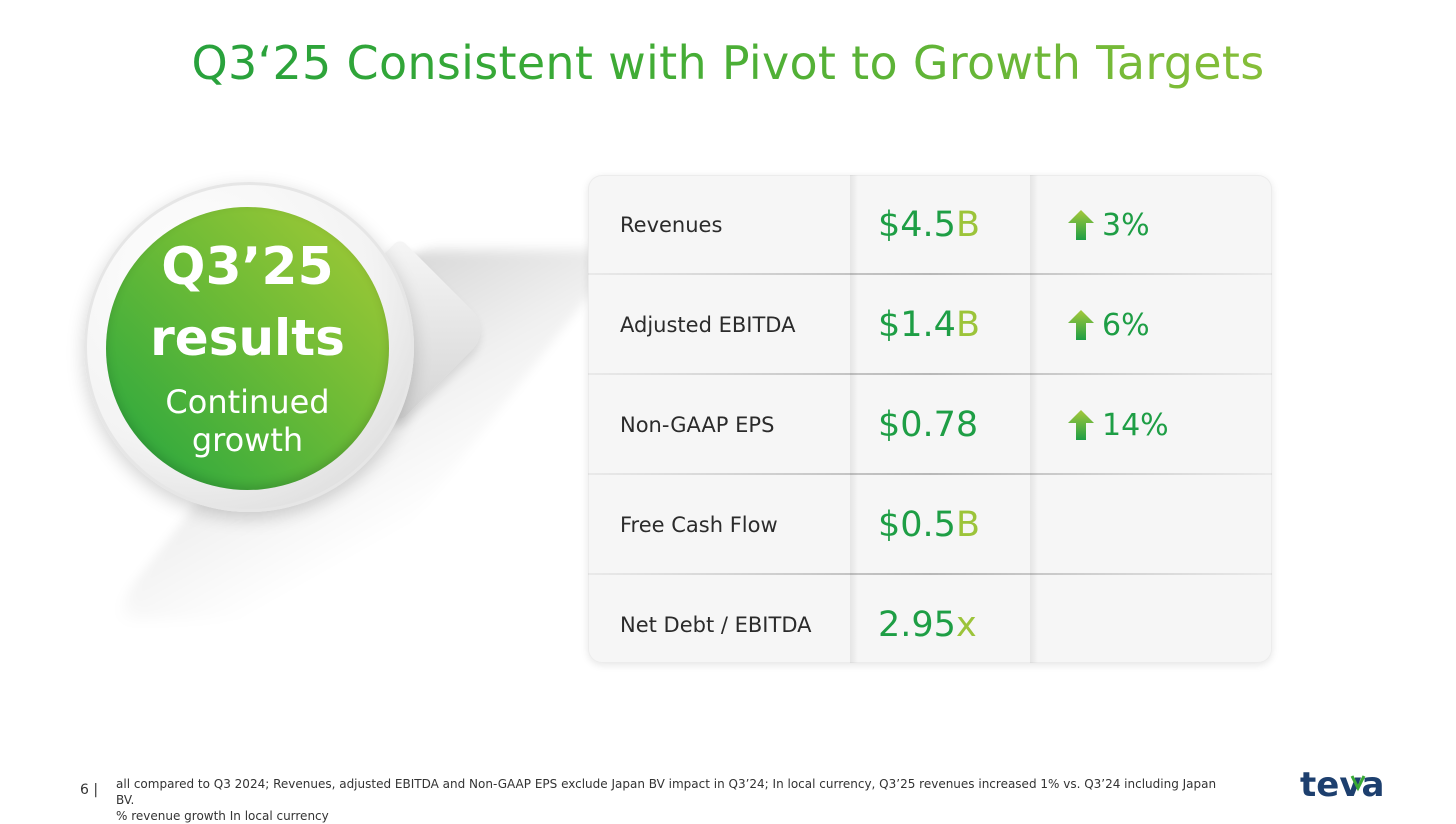 Image resolution: width=1456 pixels, height=824 pixels. Describe the element at coordinates (247, 402) in the screenshot. I see `badge-subtitle-line1: Continued` at that location.